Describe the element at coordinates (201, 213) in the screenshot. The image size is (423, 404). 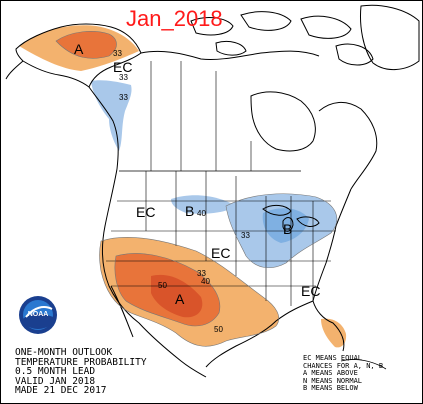
I see `northern-contour-label: 40` at that location.